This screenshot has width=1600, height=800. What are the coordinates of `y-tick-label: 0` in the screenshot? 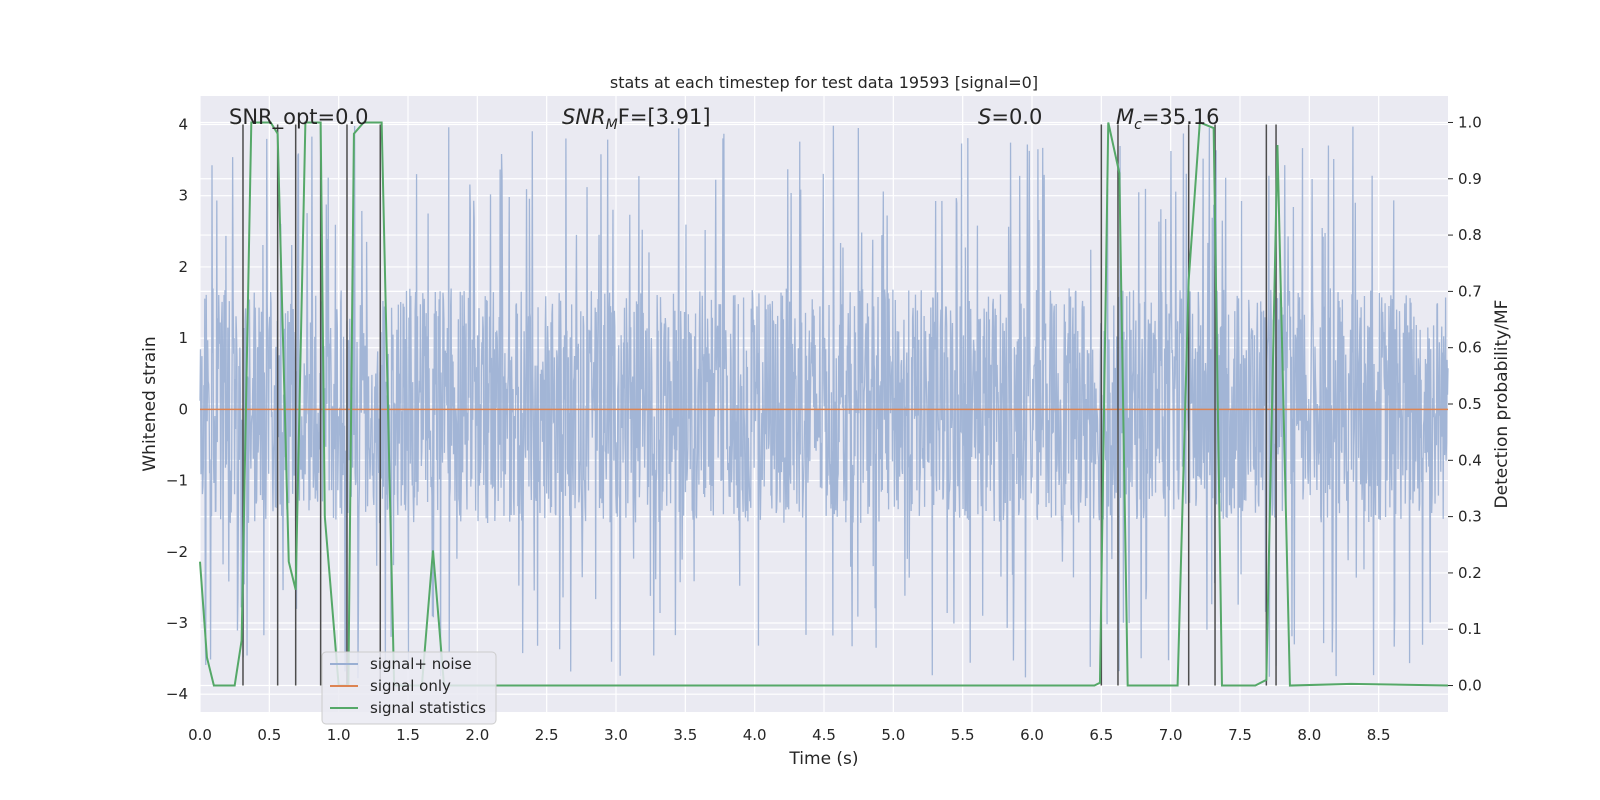 It's located at (183, 409).